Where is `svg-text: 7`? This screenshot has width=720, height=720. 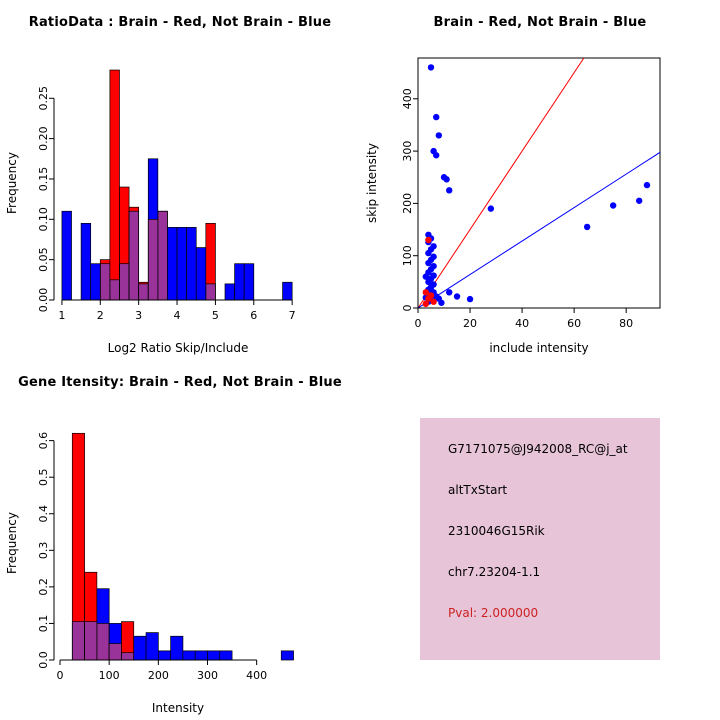 svg-text: 7 is located at coordinates (292, 315).